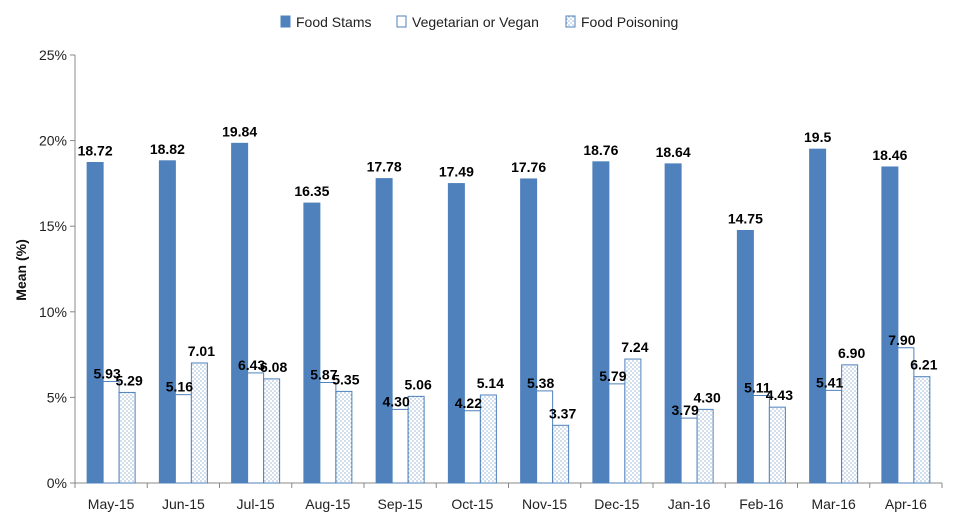 This screenshot has width=953, height=521. I want to click on data-label: 18.46, so click(889, 155).